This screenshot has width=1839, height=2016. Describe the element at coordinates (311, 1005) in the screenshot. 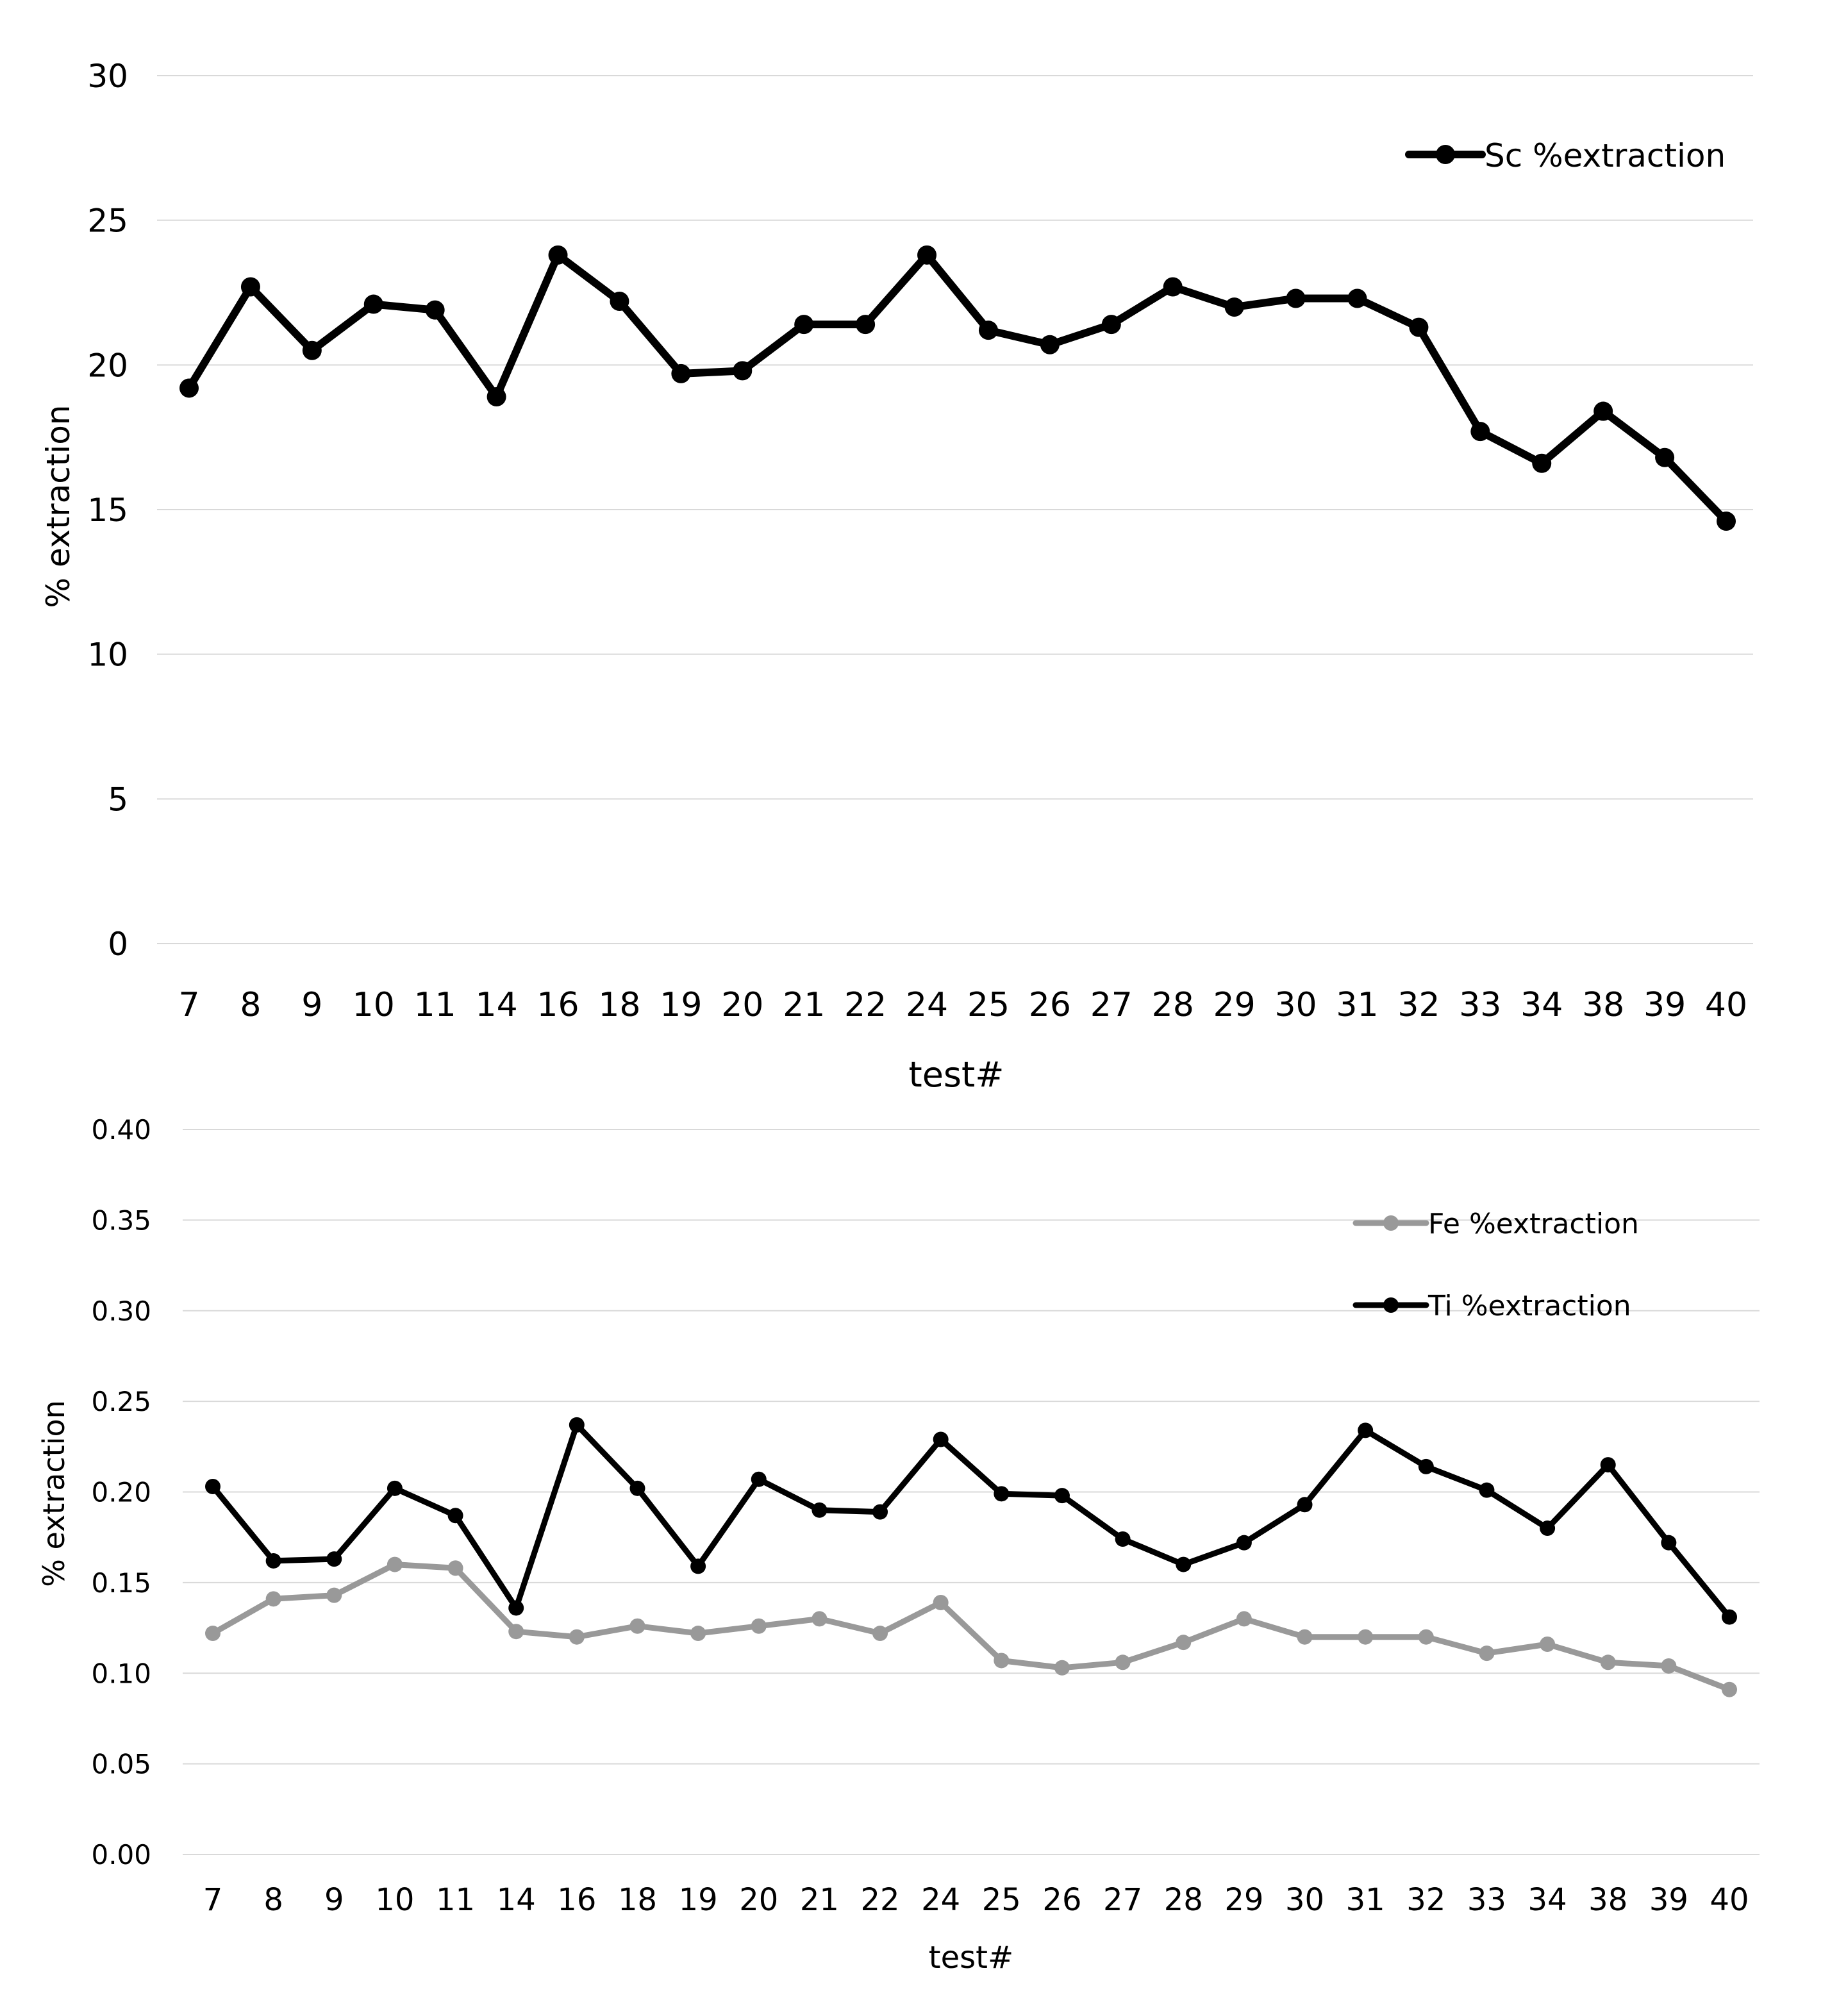

I see `x-tick-label: 9` at that location.